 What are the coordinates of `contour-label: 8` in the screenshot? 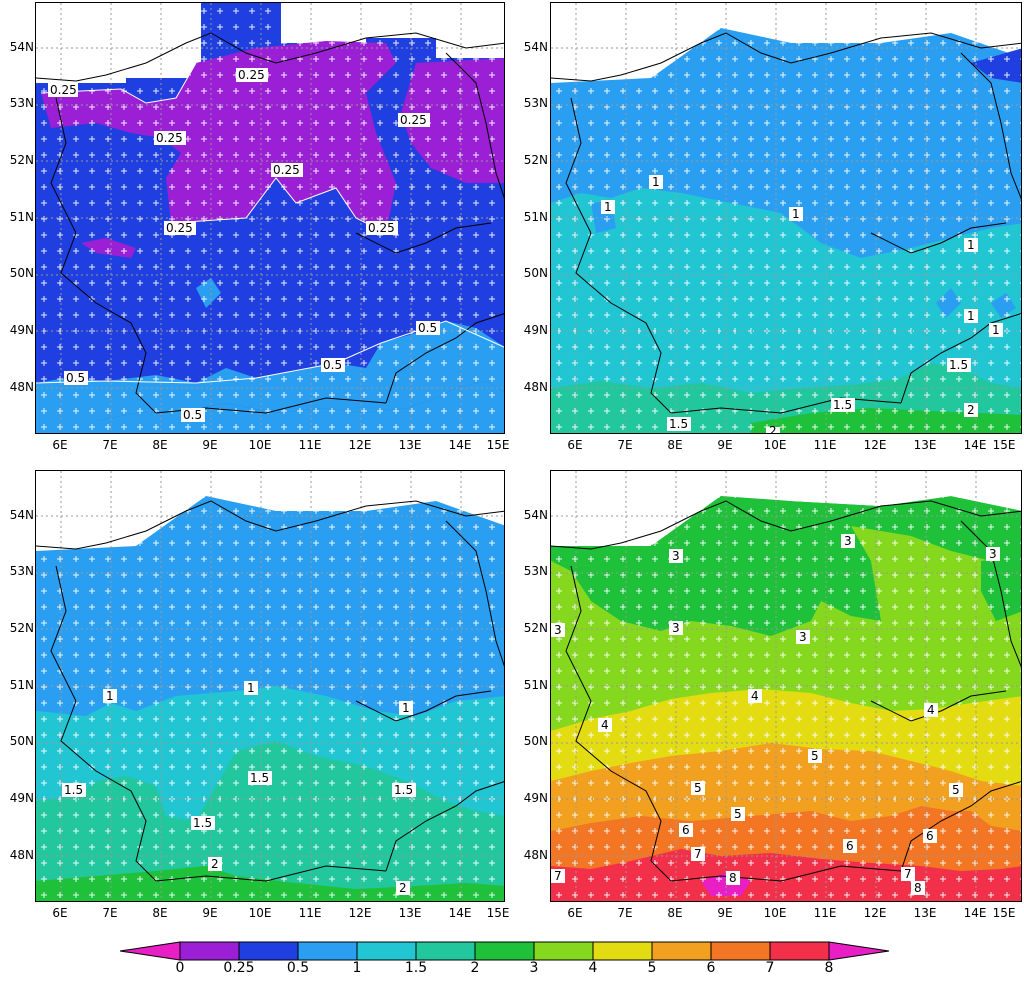 It's located at (918, 888).